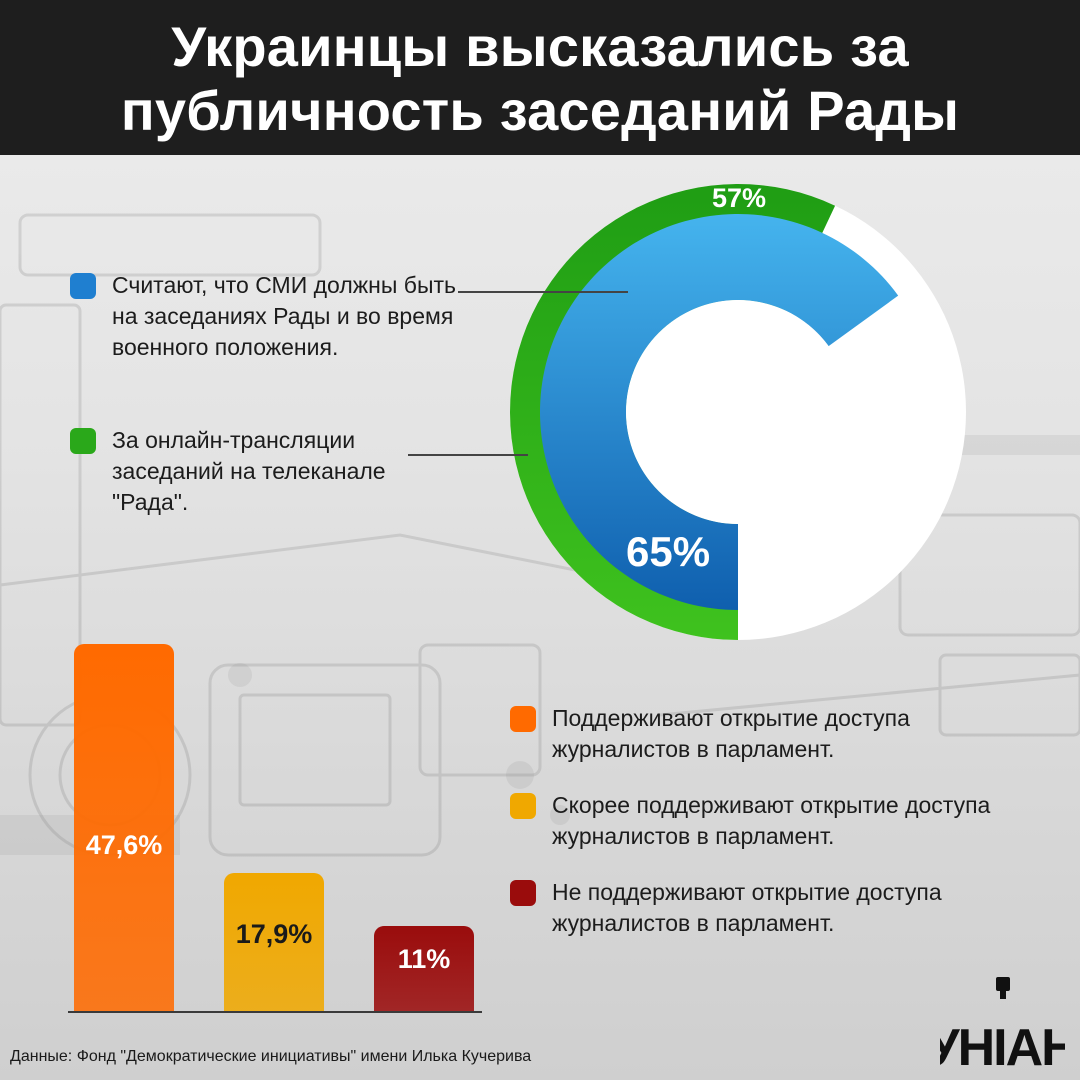 The image size is (1080, 1080). What do you see at coordinates (523, 806) in the screenshot?
I see `legend-swatch-yellow` at bounding box center [523, 806].